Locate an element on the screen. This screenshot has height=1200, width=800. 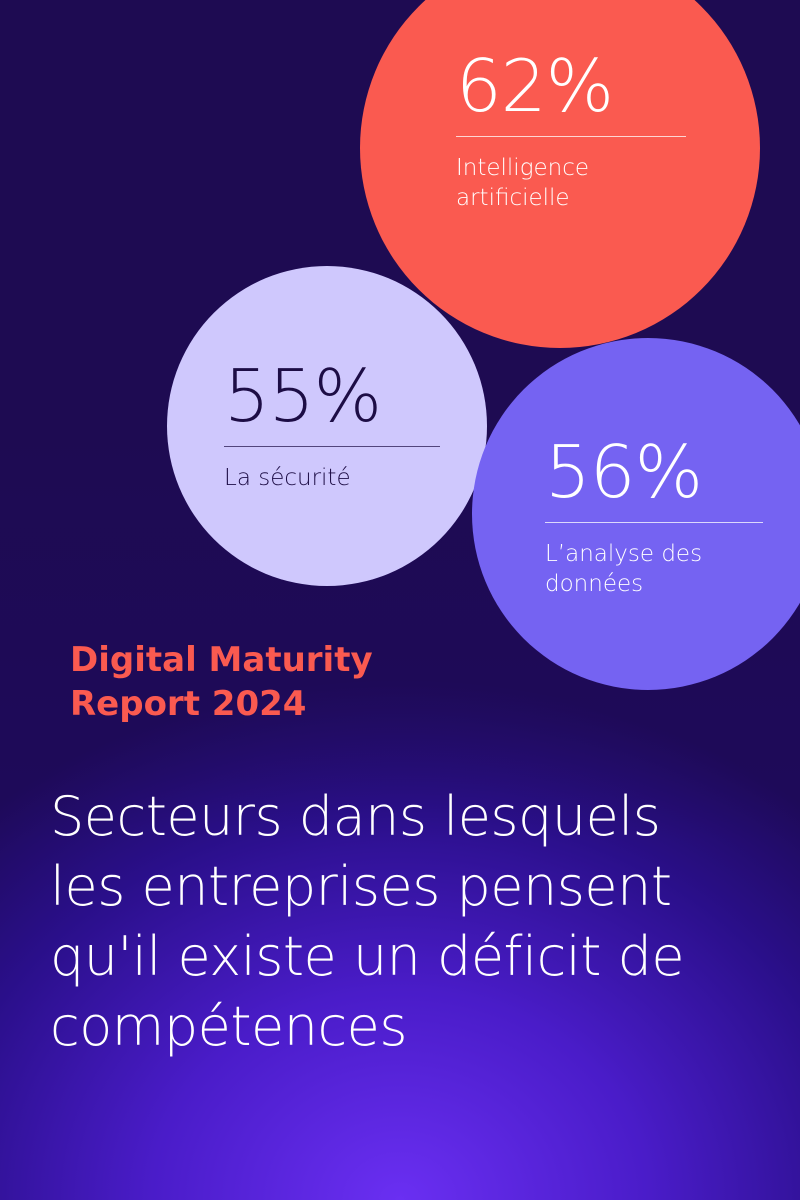
ai-stat-label-line1: Intelligence is located at coordinates (523, 168).